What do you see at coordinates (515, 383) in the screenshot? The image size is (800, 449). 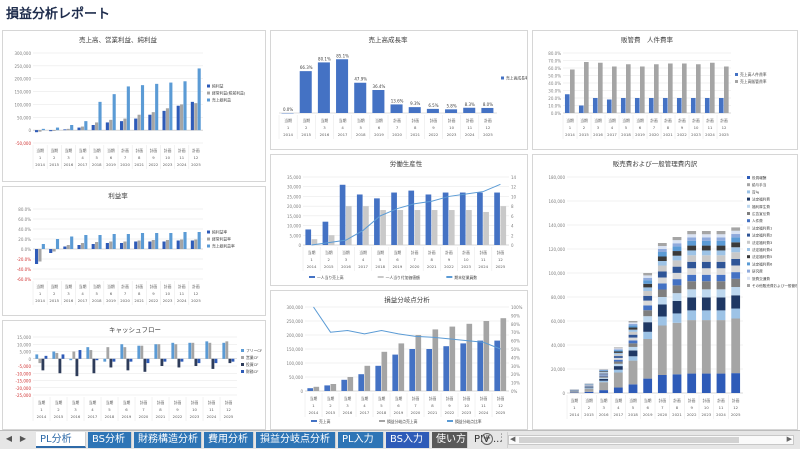 I see `y2-tick-label: 10%` at bounding box center [515, 383].